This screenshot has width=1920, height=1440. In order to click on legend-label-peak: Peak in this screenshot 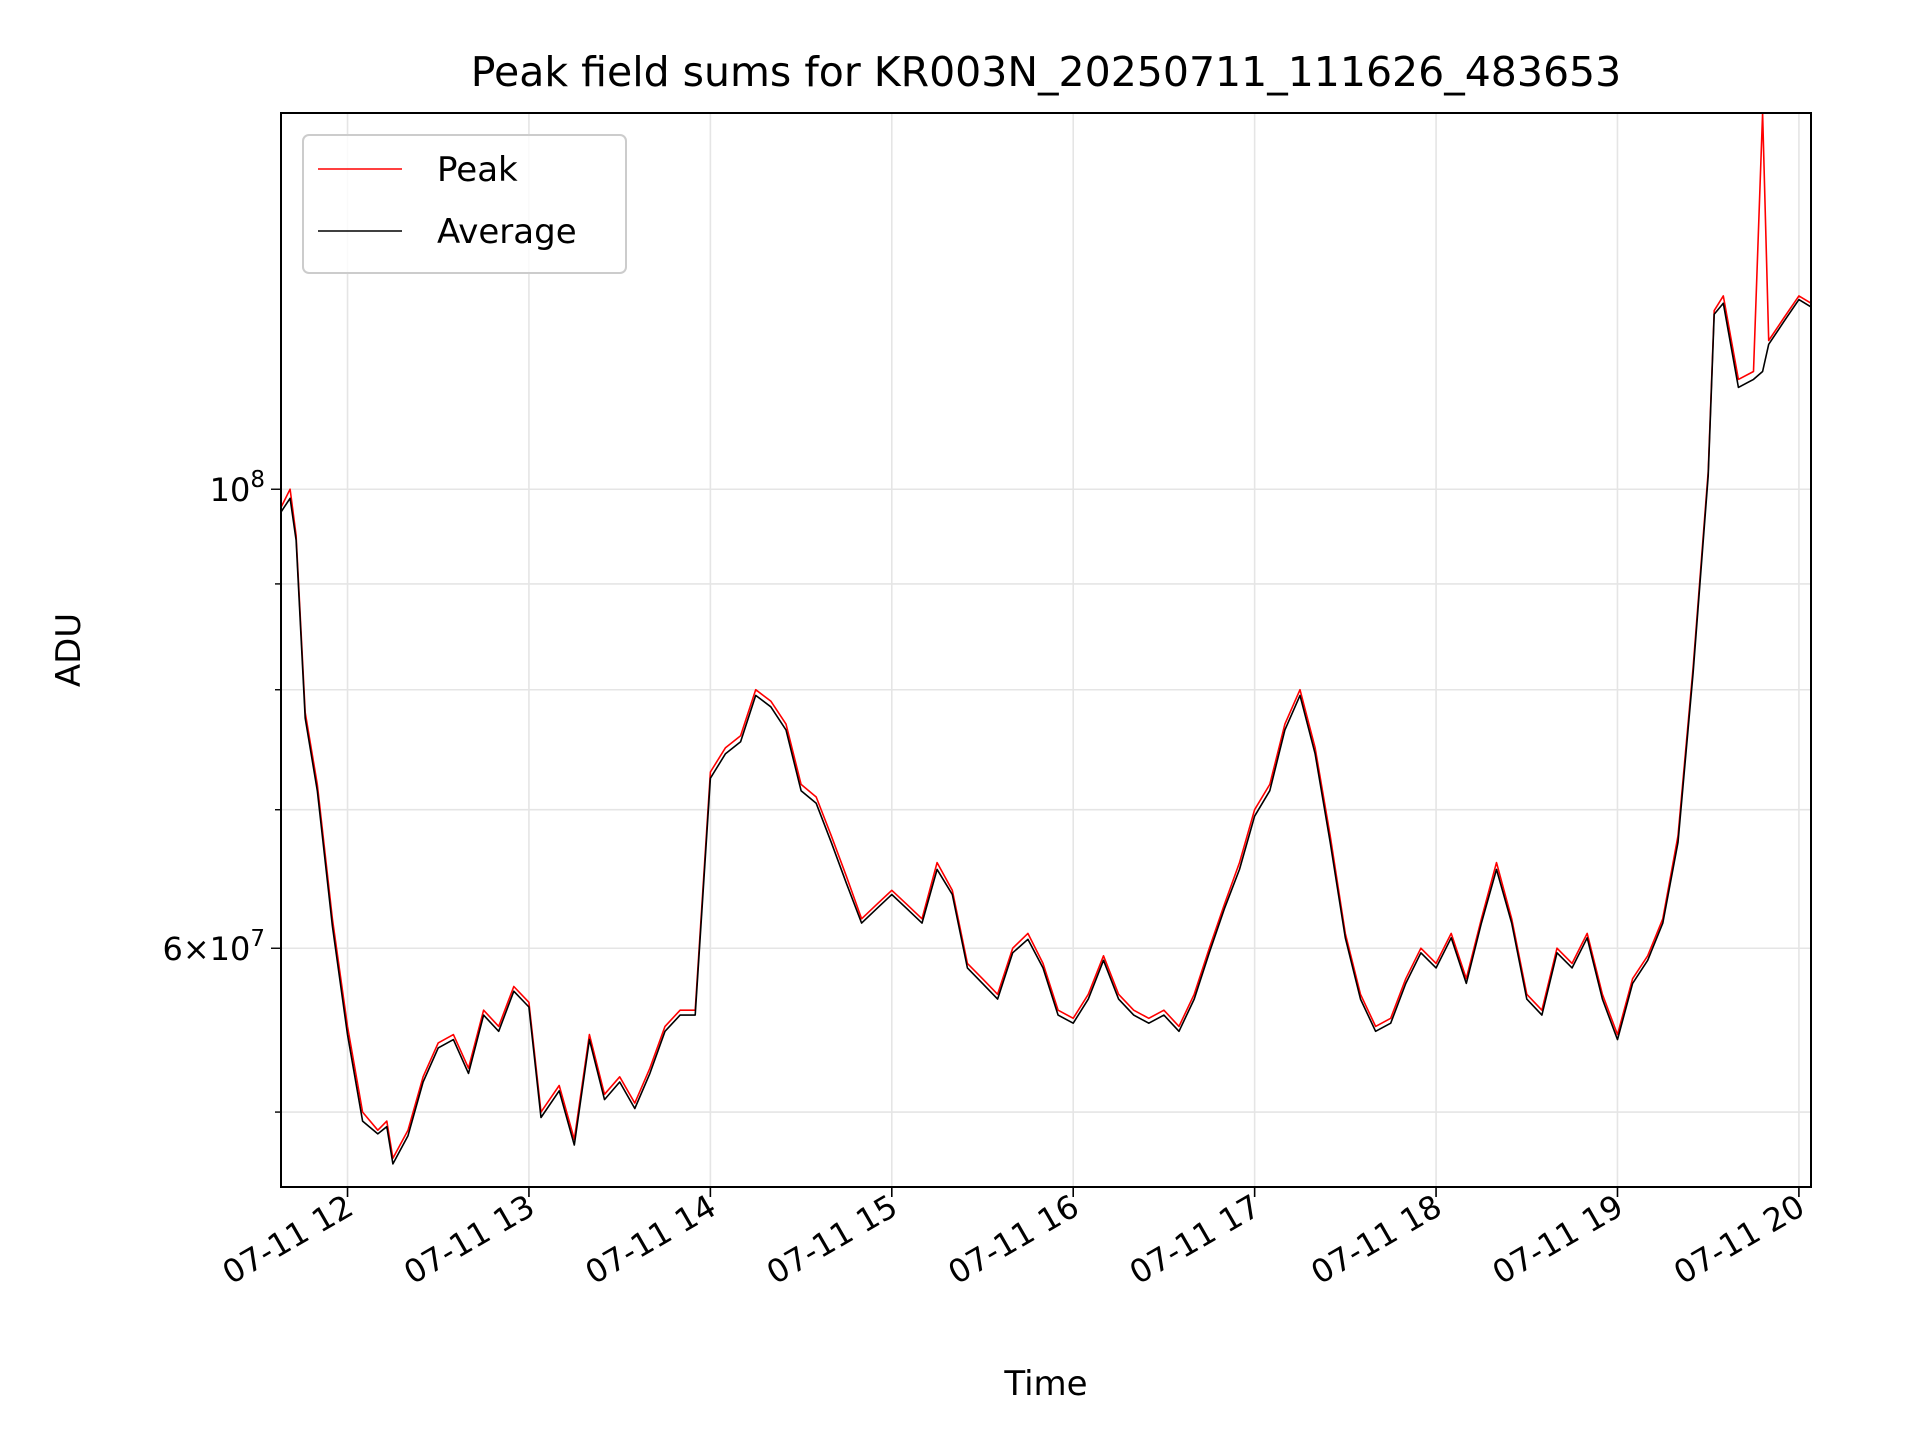, I will do `click(477, 170)`.